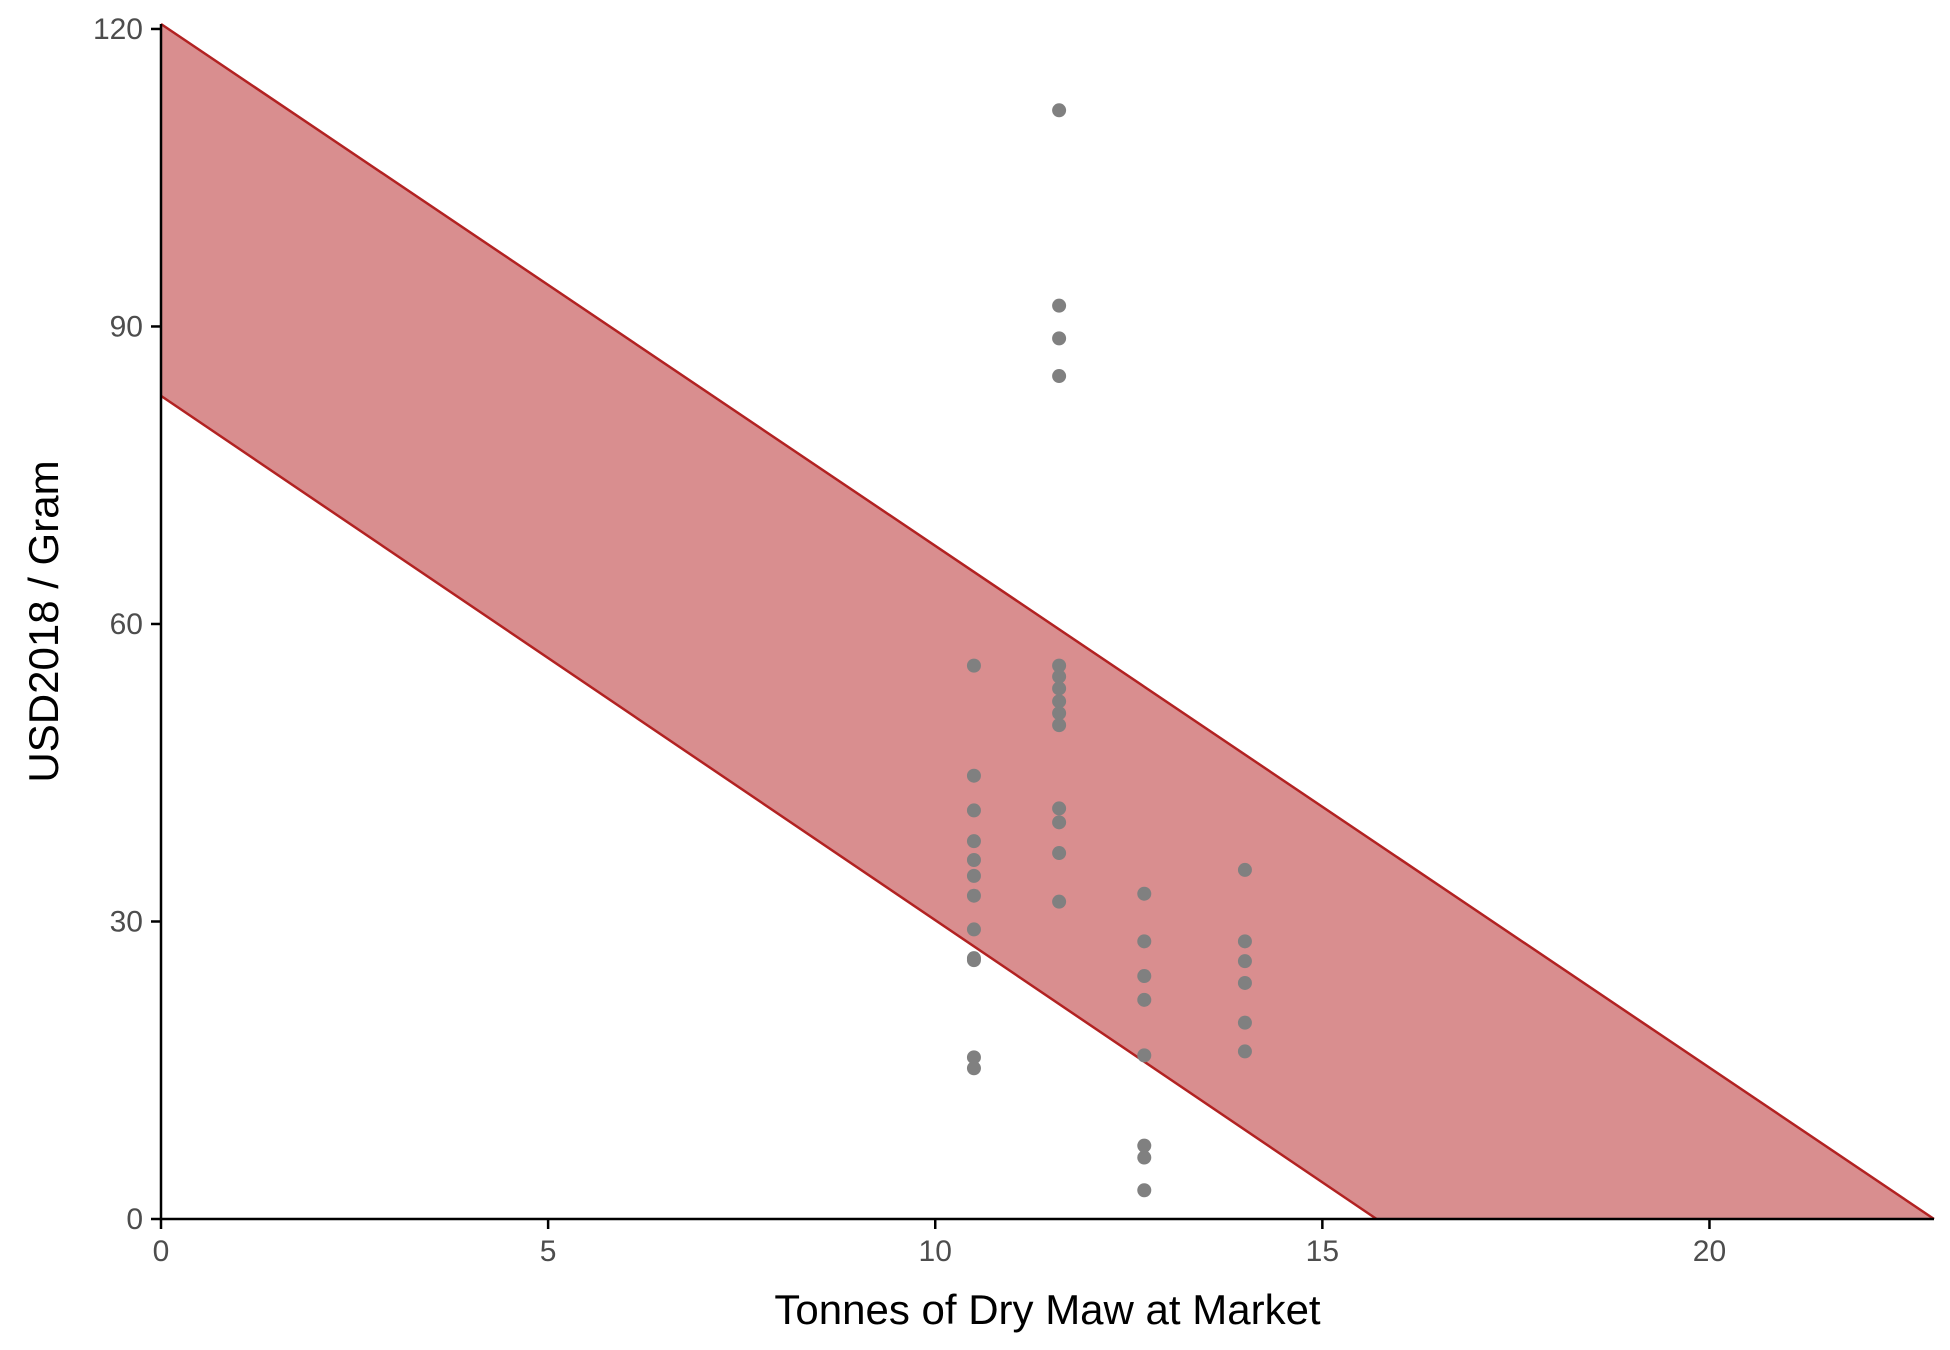 This screenshot has width=1950, height=1350. What do you see at coordinates (43, 621) in the screenshot?
I see `y-axis-title: USD2018 / Gram` at bounding box center [43, 621].